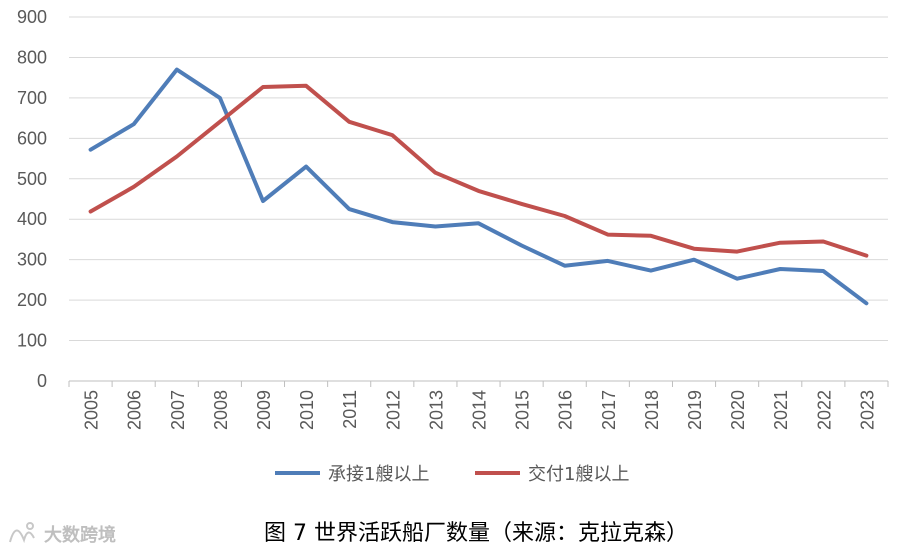 The height and width of the screenshot is (550, 905). What do you see at coordinates (566, 410) in the screenshot?
I see `x-tick-label: 2016` at bounding box center [566, 410].